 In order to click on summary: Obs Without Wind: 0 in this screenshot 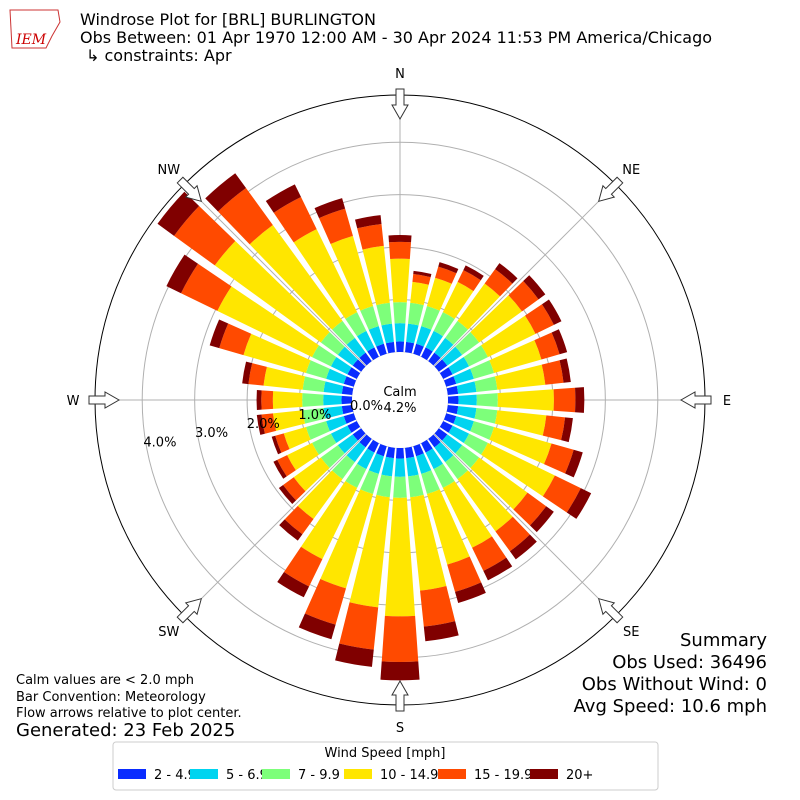, I will do `click(674, 684)`.